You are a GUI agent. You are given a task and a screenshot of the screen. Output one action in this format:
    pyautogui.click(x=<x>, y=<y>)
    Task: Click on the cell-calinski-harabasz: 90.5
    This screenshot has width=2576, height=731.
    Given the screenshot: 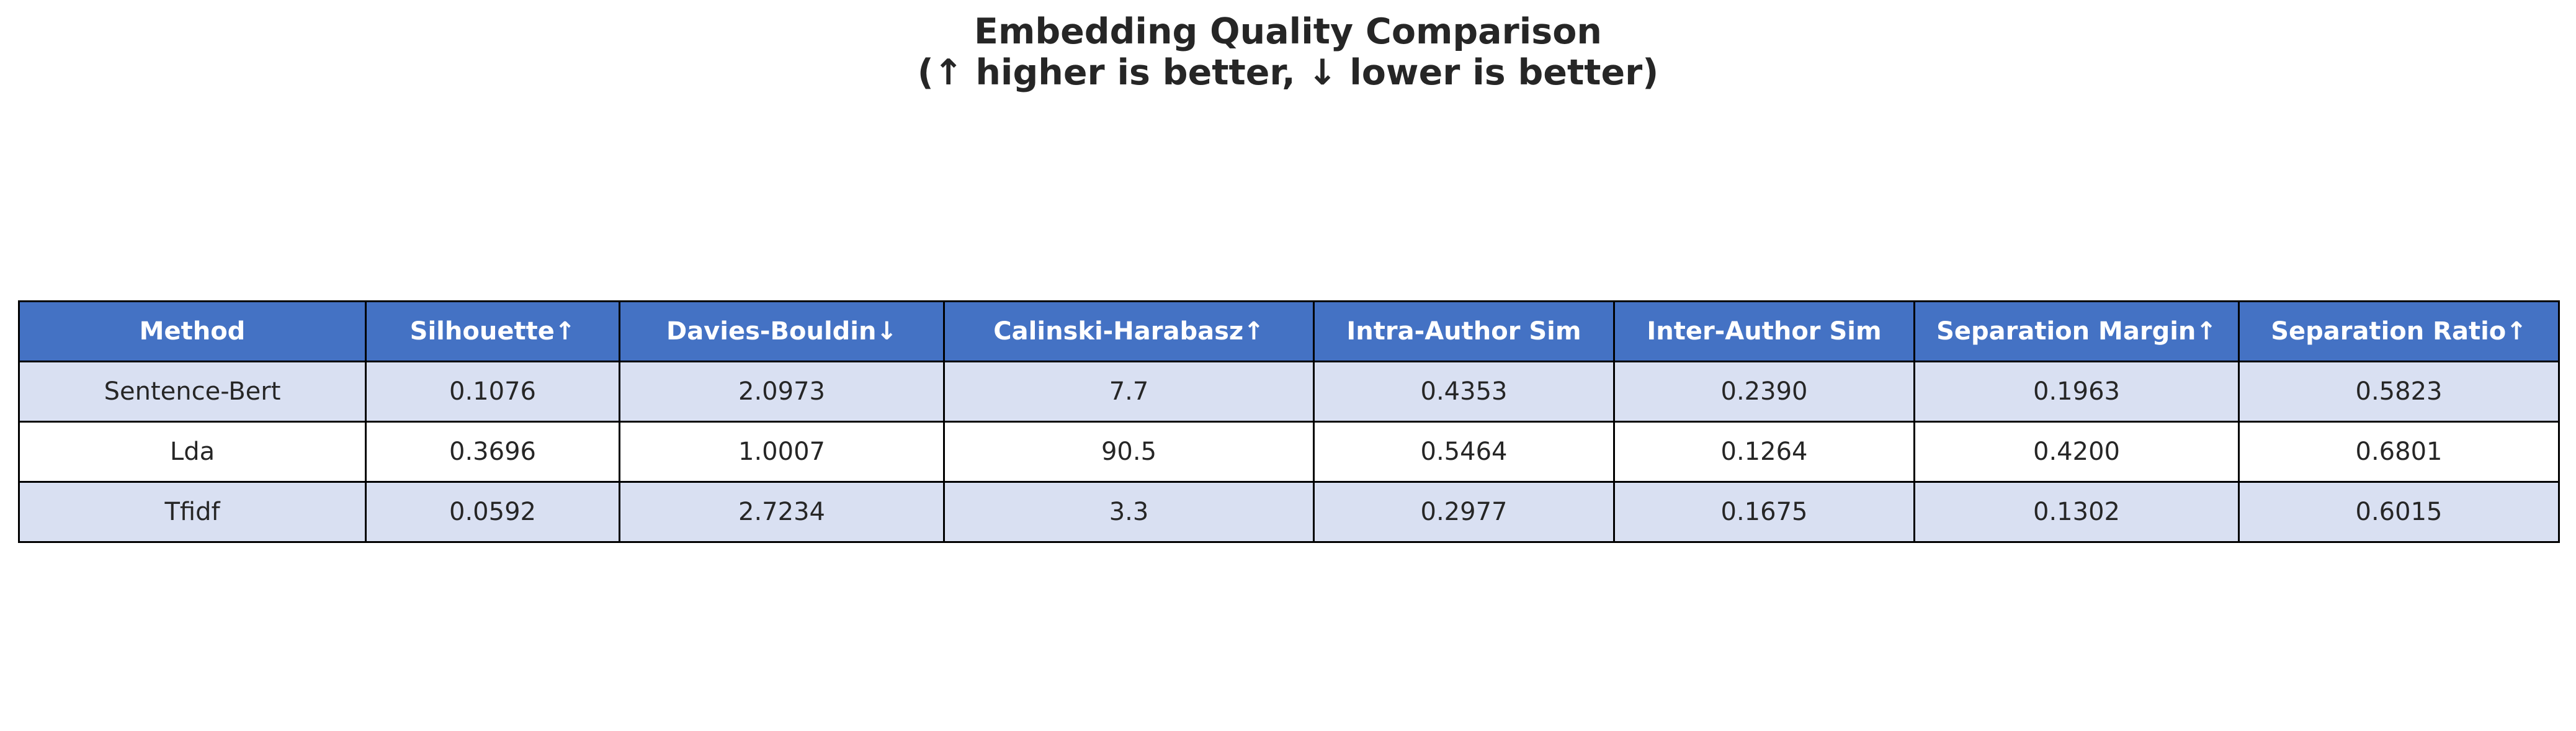 What is the action you would take?
    pyautogui.click(x=1129, y=452)
    